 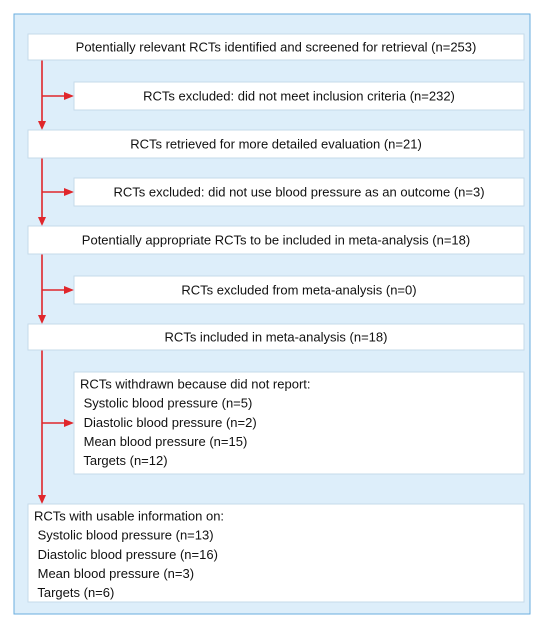 I want to click on box-item: Diastolic blood pressure (n=2), so click(x=168, y=422).